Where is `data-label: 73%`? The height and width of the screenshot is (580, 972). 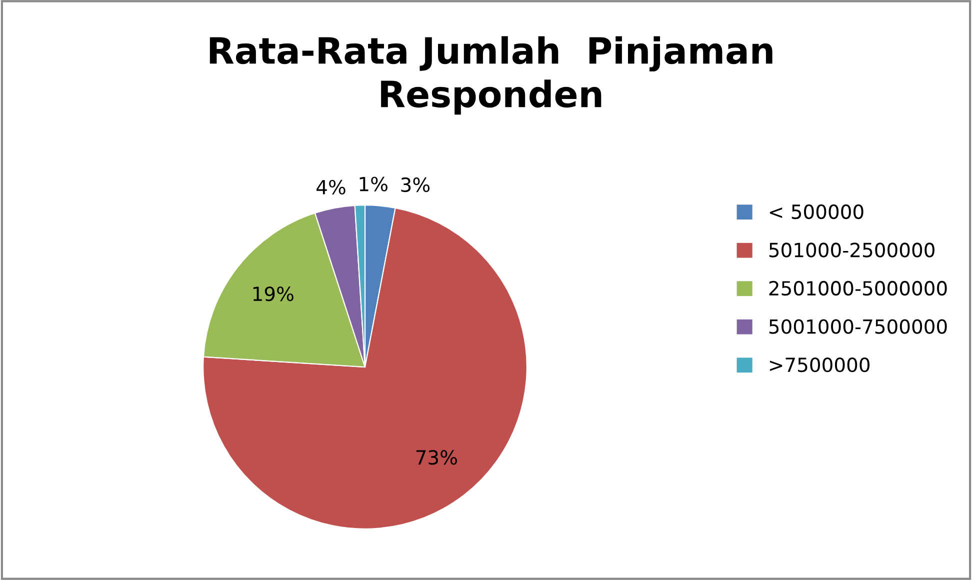
data-label: 73% is located at coordinates (436, 457).